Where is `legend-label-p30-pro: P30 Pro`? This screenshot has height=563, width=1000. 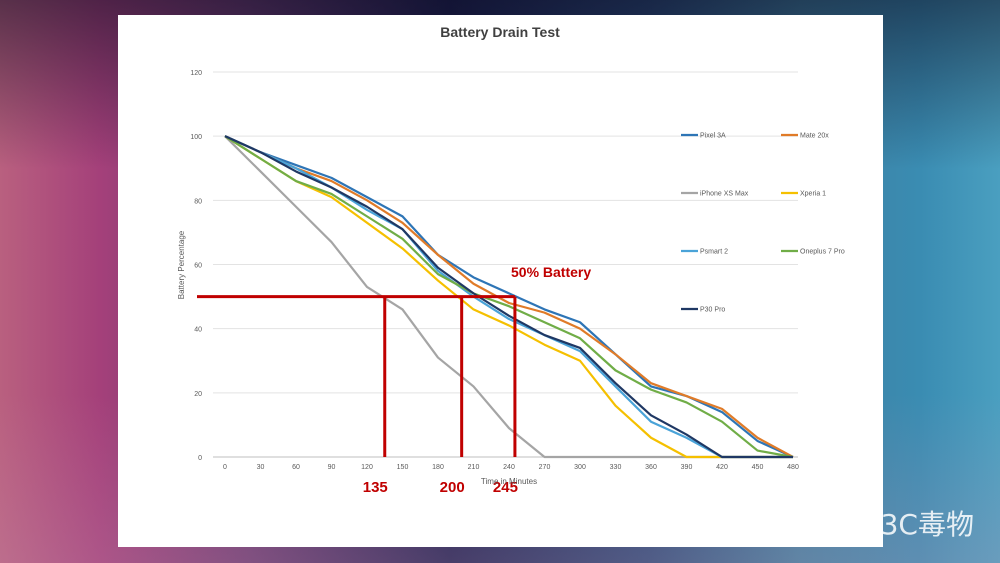
legend-label-p30-pro: P30 Pro is located at coordinates (712, 310).